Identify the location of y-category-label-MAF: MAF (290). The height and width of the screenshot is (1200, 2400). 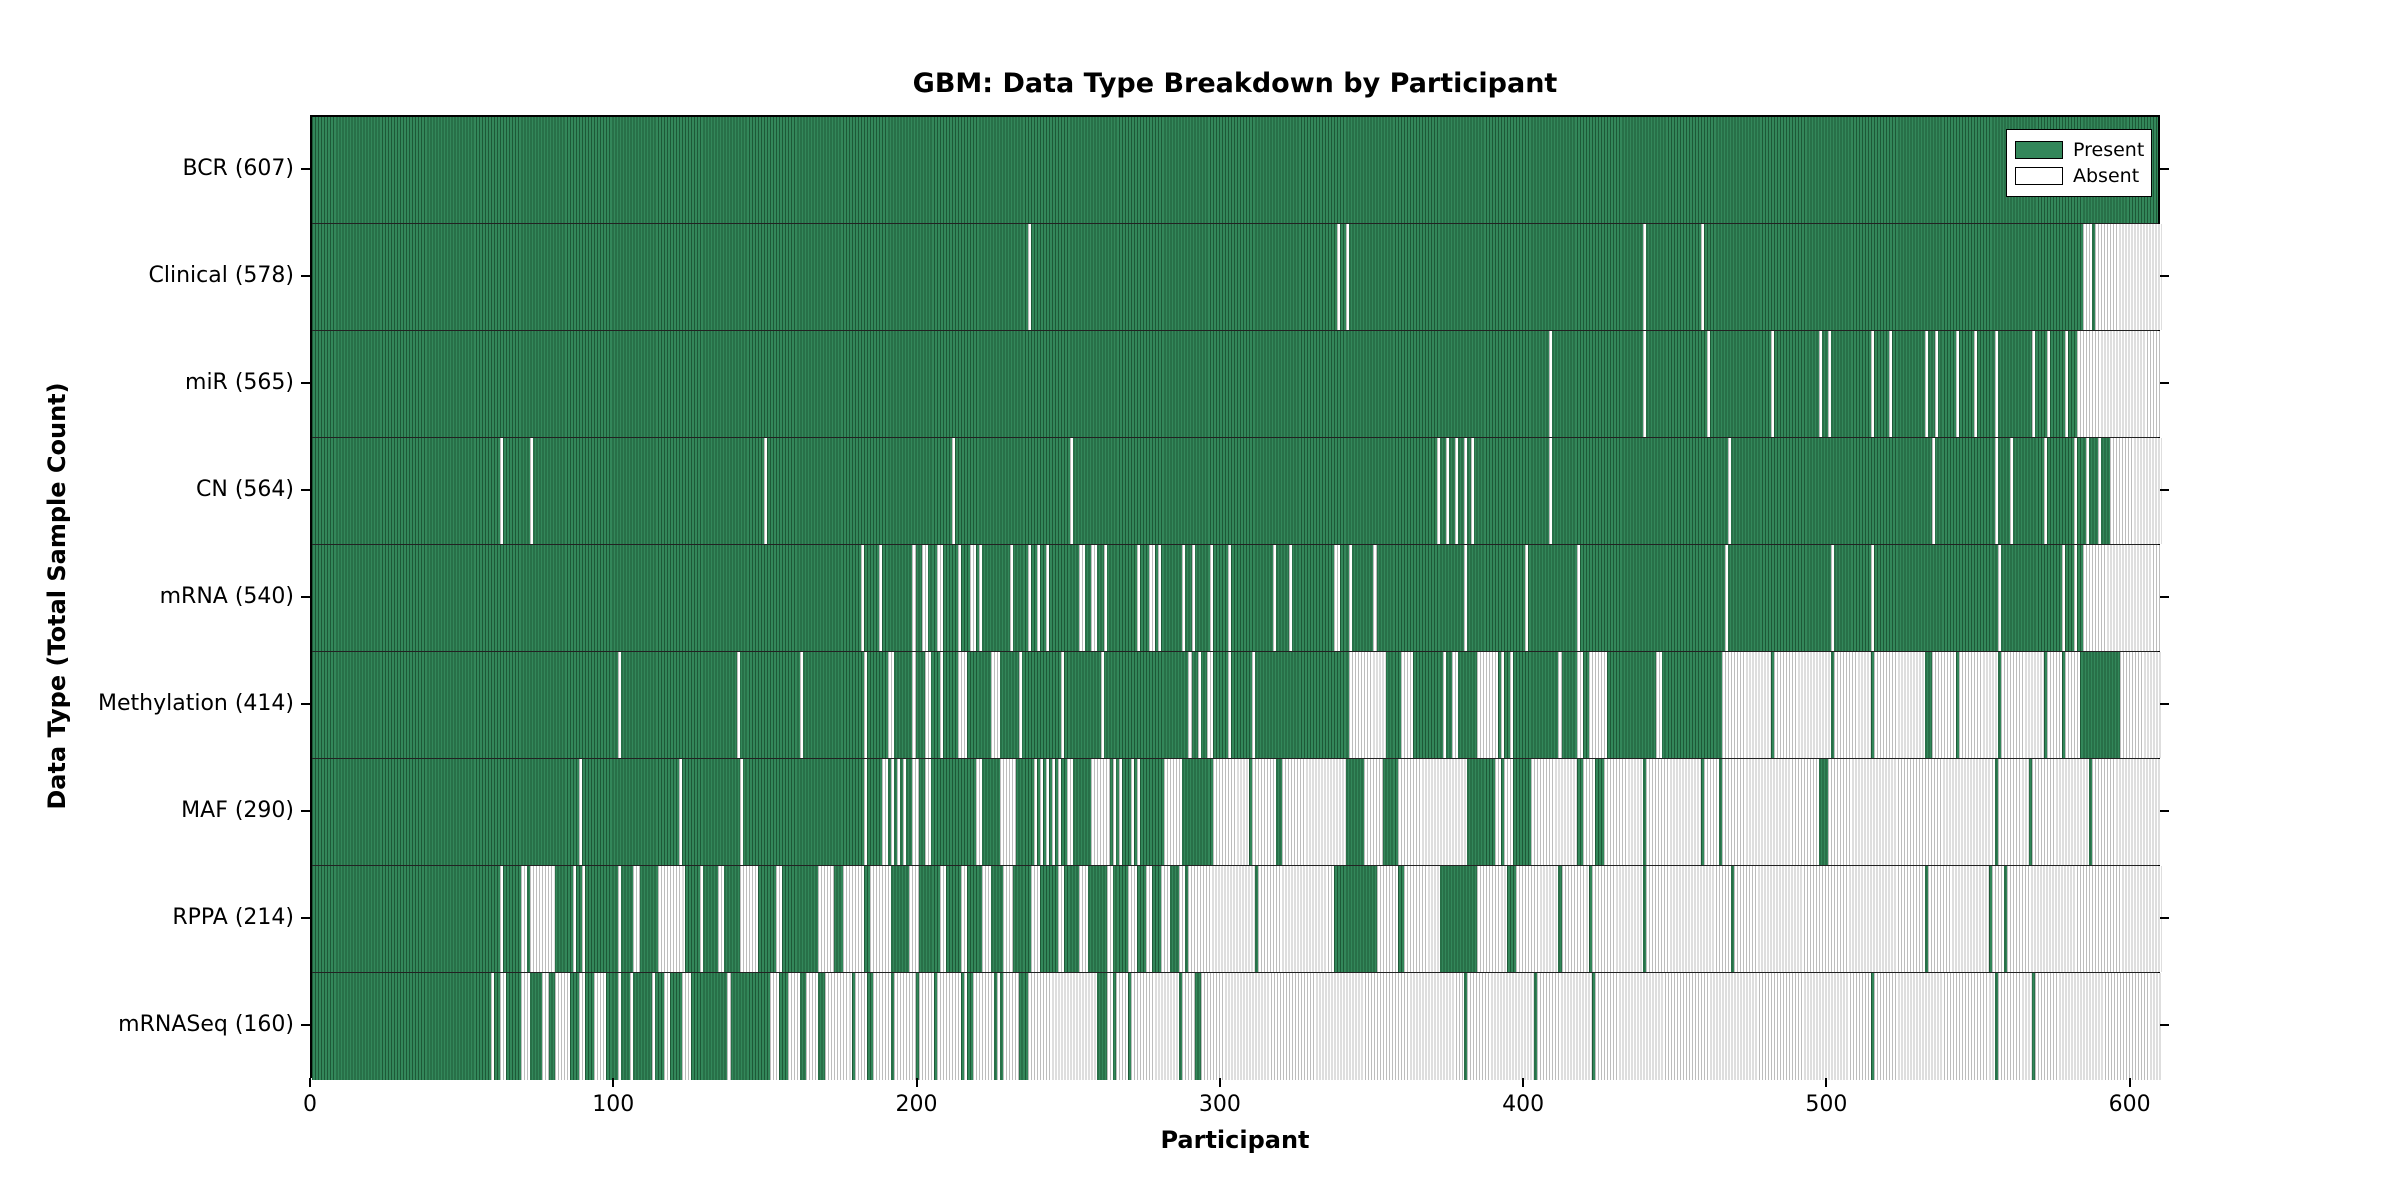
(237, 810).